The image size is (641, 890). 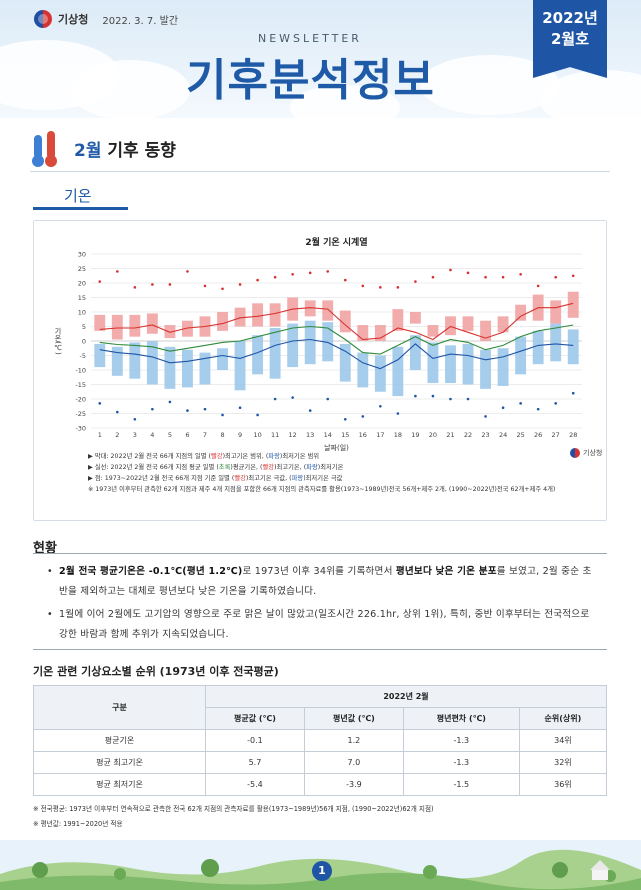 What do you see at coordinates (80, 429) in the screenshot?
I see `y-tick-label: -30` at bounding box center [80, 429].